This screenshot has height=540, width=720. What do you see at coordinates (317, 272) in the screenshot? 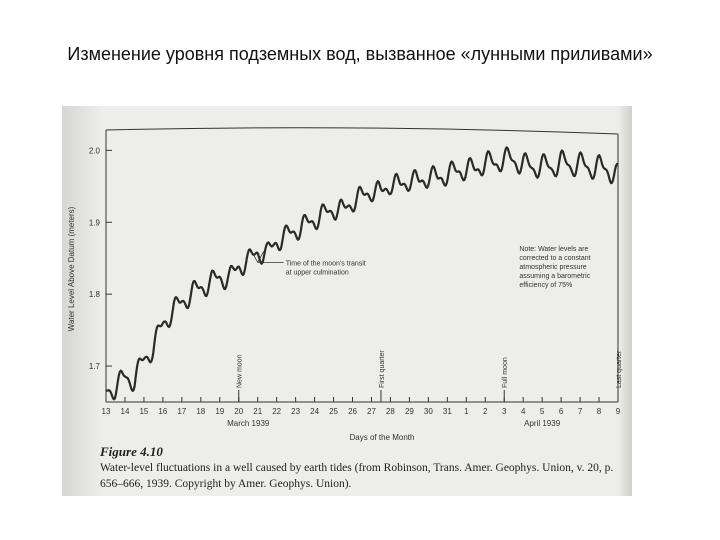
I see `annotation-line: at upper culmination` at bounding box center [317, 272].